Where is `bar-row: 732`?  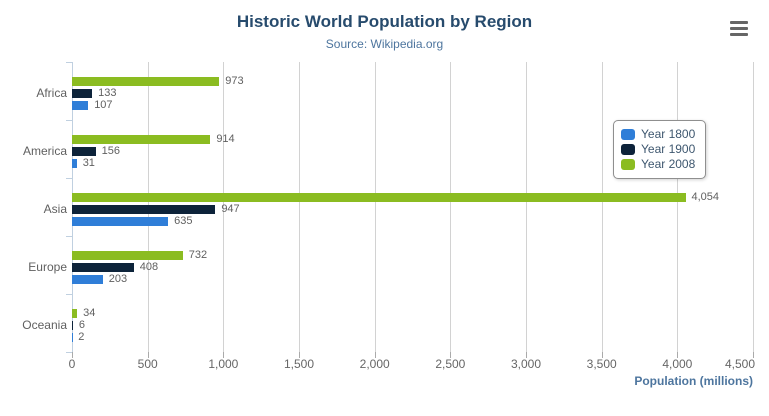 bar-row: 732 is located at coordinates (412, 255).